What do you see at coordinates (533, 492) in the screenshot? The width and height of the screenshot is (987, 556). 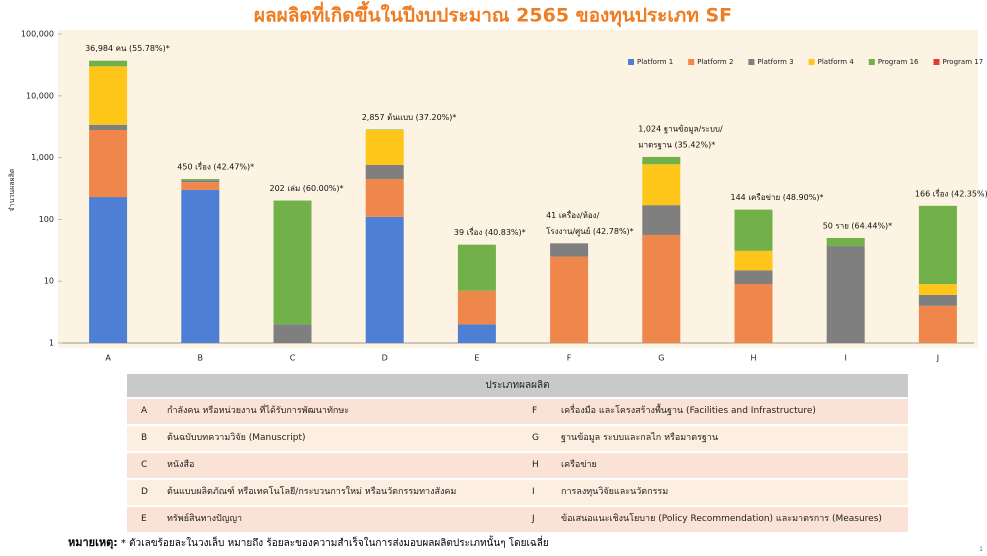 I see `table-code: I` at bounding box center [533, 492].